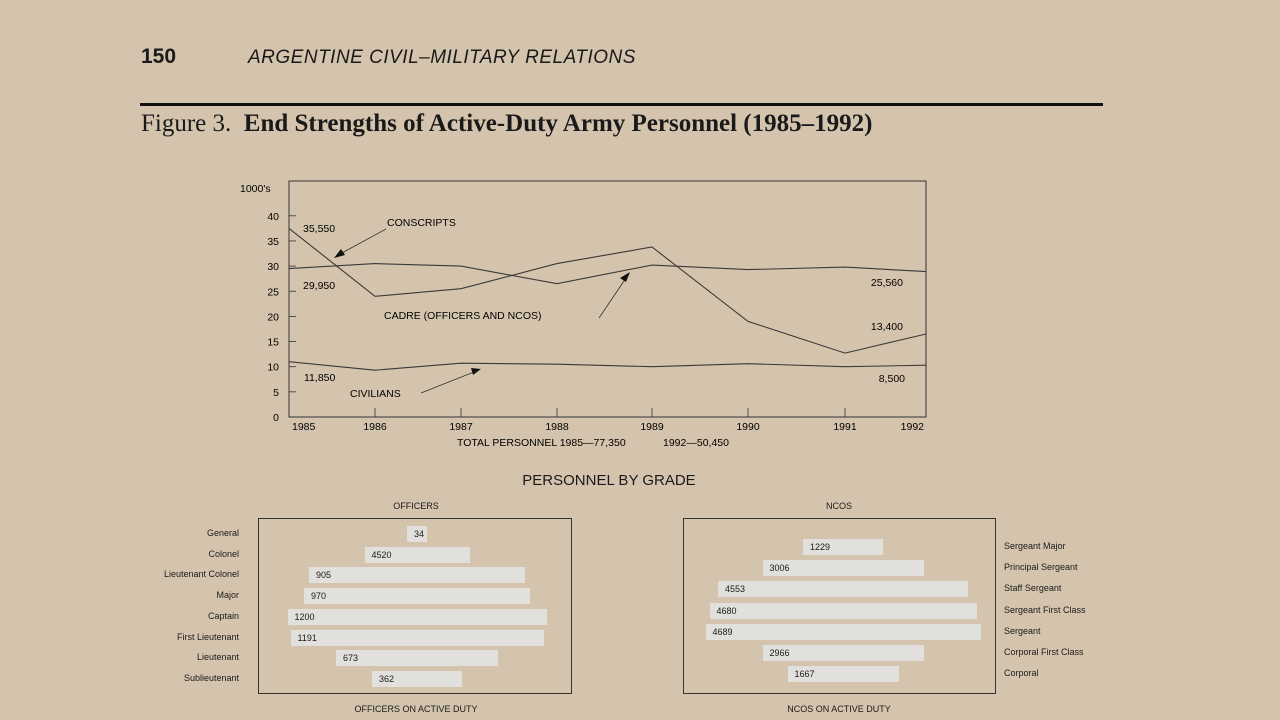 Image resolution: width=1280 pixels, height=720 pixels. I want to click on grade-label: Sergeant First Class, so click(1045, 609).